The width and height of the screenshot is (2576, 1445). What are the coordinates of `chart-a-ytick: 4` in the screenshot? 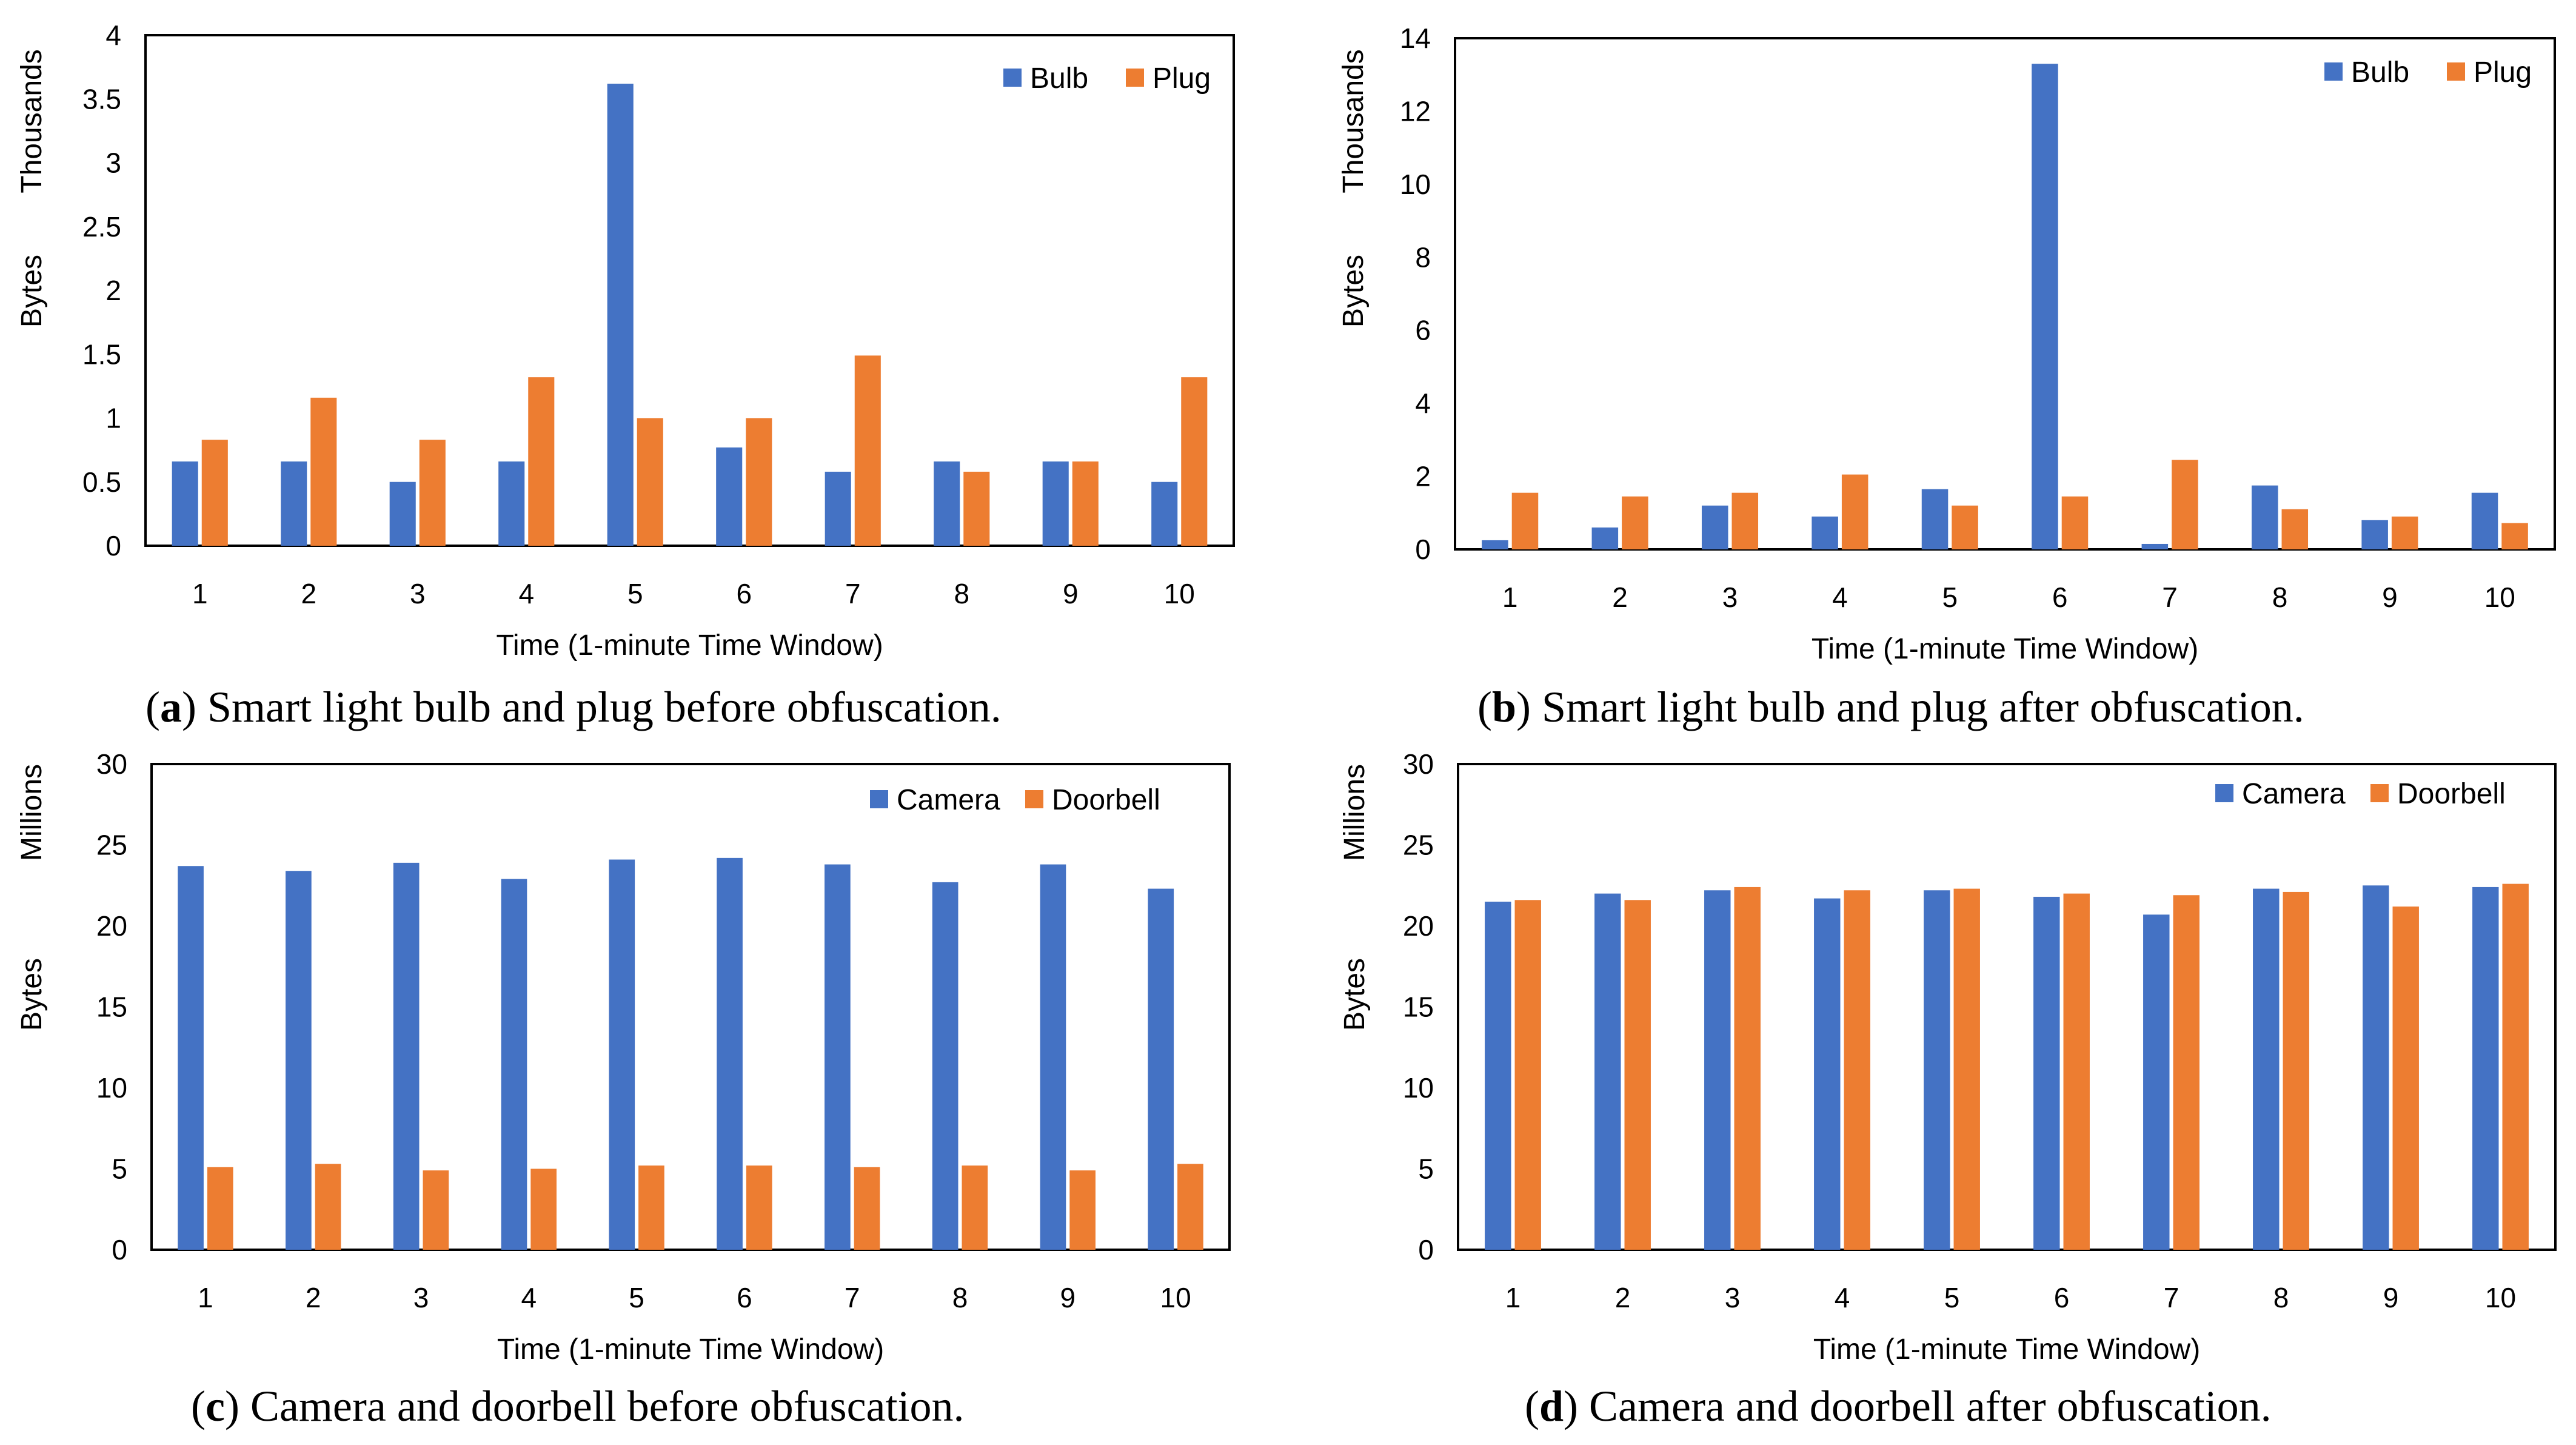 It's located at (113, 35).